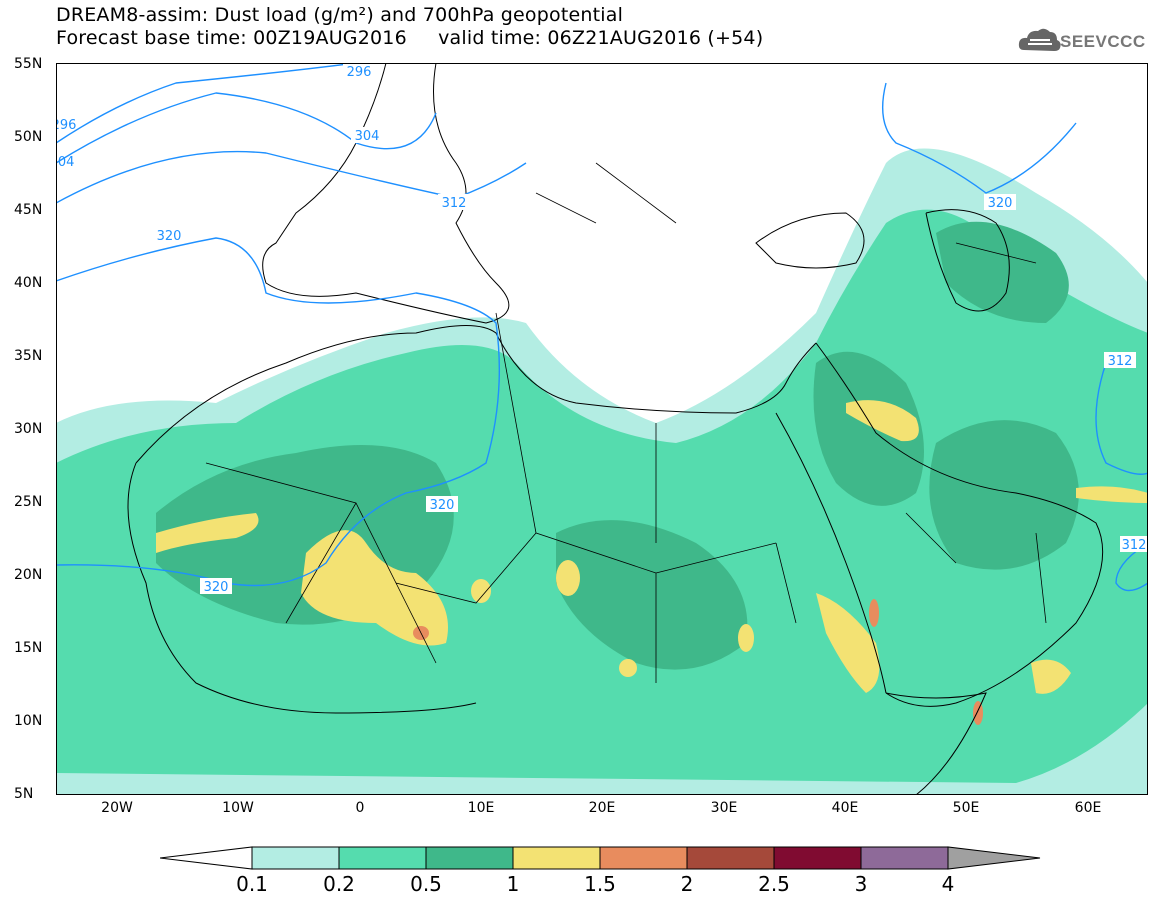 Image resolution: width=1165 pixels, height=907 pixels. What do you see at coordinates (28, 502) in the screenshot?
I see `lat-label: 25N` at bounding box center [28, 502].